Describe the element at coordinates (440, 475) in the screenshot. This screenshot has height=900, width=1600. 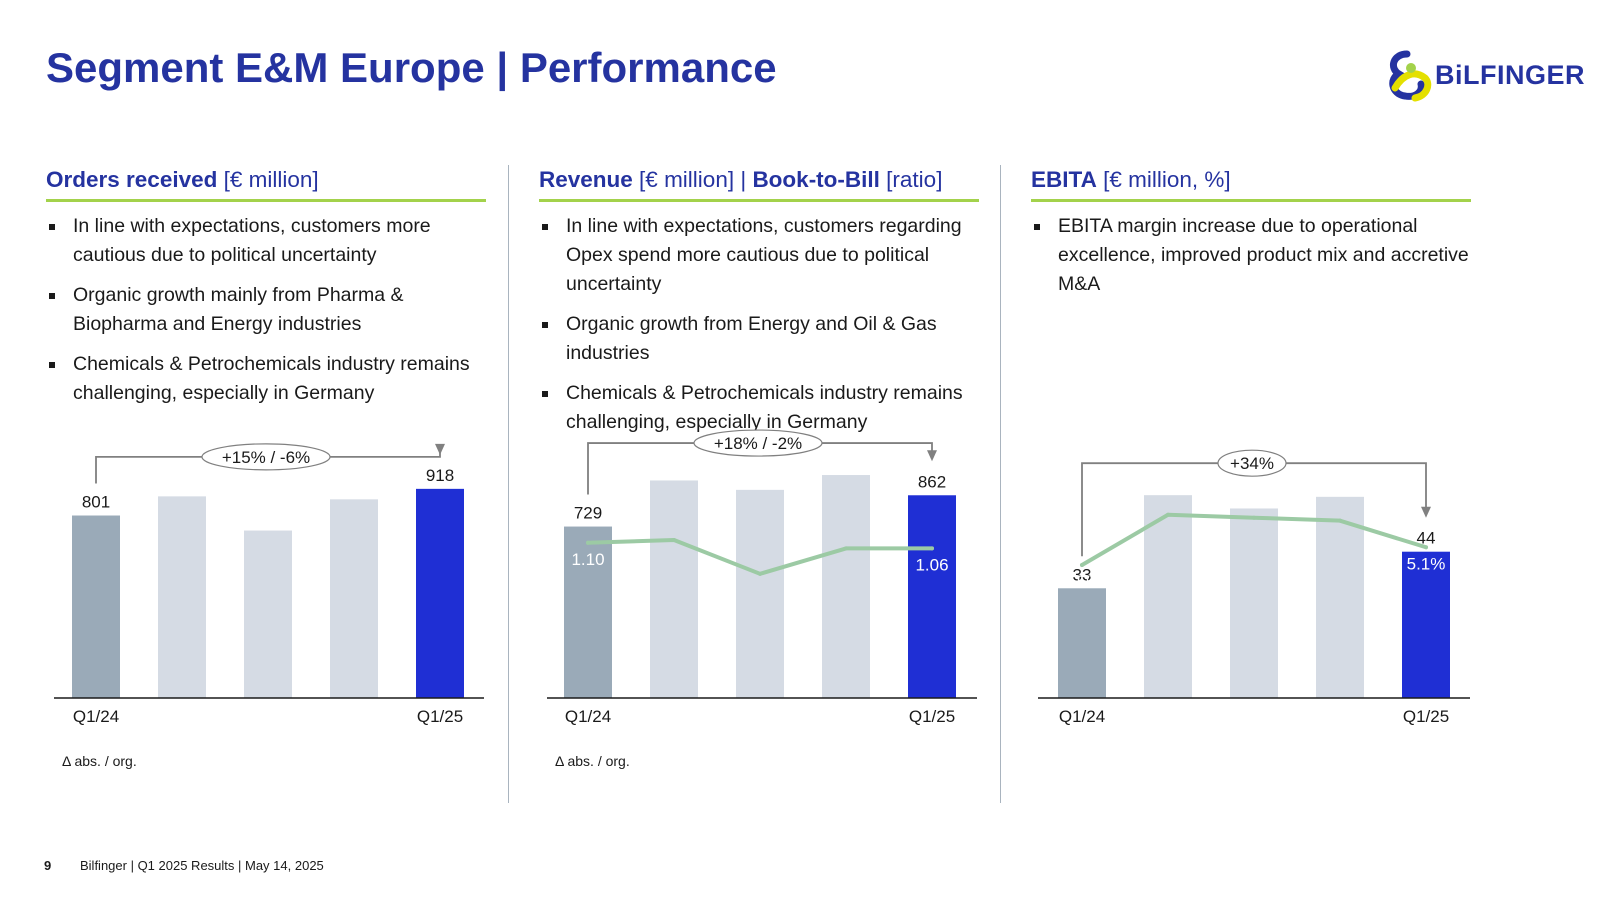
I see `data-label: 918` at that location.